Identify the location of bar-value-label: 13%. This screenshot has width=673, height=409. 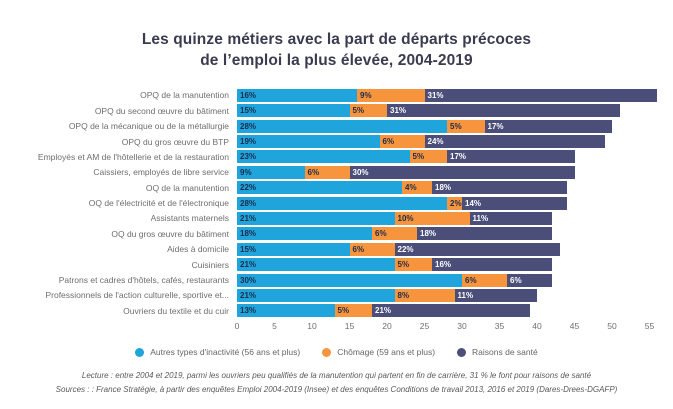
(248, 311).